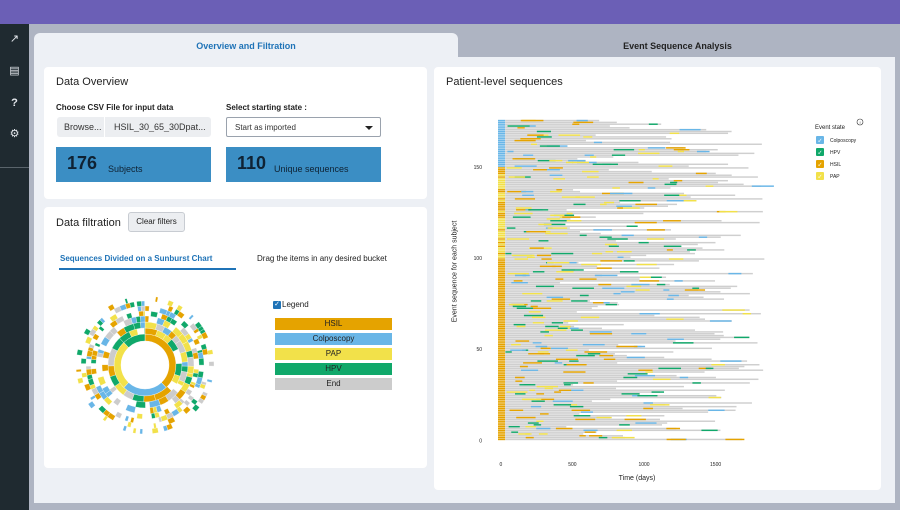  Describe the element at coordinates (333, 384) in the screenshot. I see `legend-item-end: End` at that location.